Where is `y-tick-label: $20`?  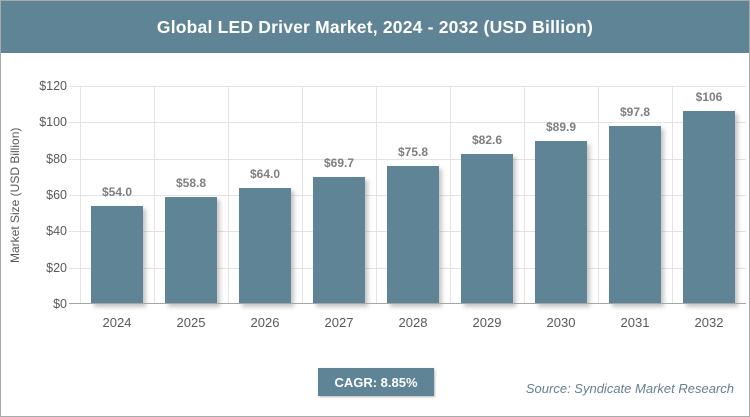
y-tick-label: $20 is located at coordinates (56, 267).